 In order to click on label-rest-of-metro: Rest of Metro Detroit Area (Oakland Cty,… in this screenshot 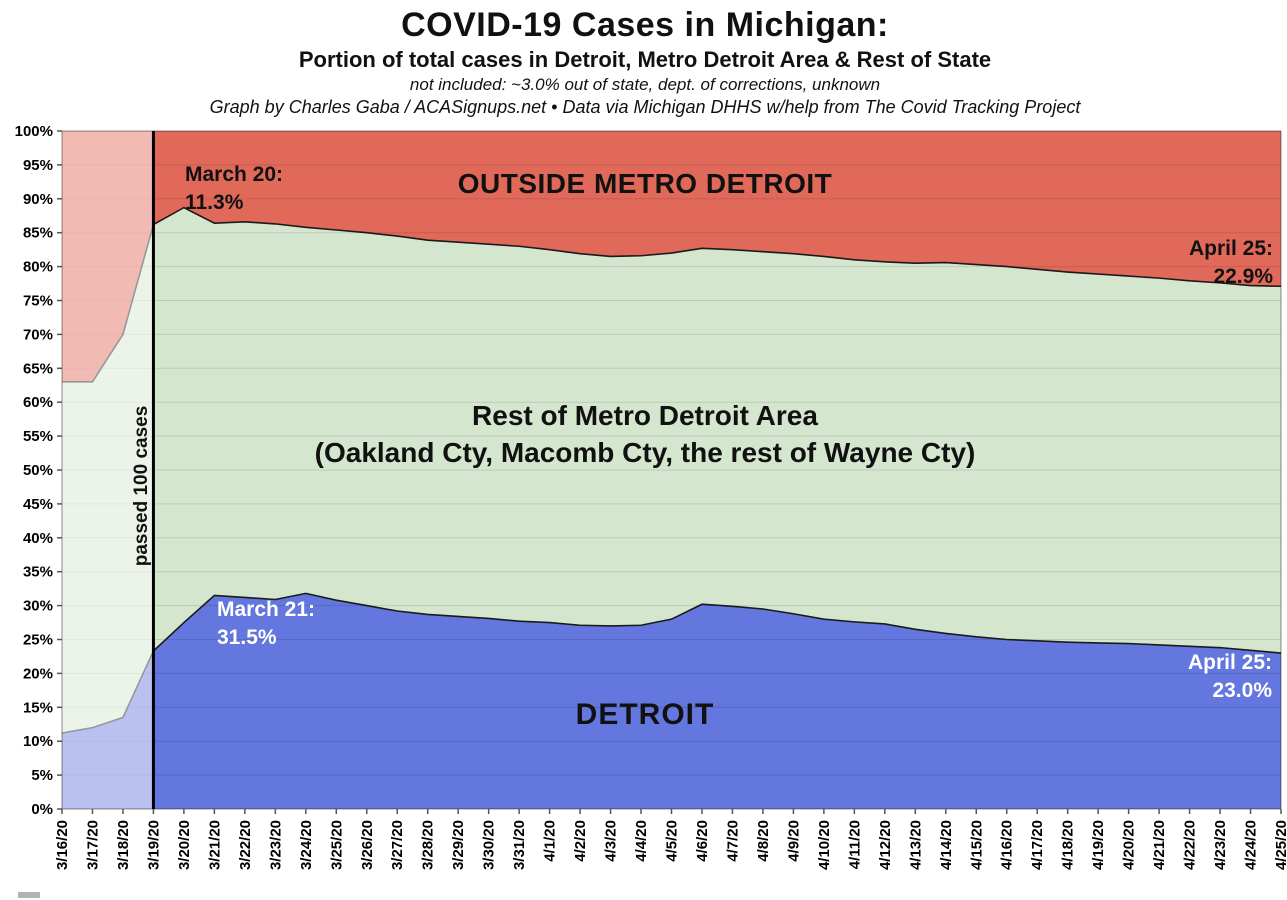, I will do `click(643, 434)`.